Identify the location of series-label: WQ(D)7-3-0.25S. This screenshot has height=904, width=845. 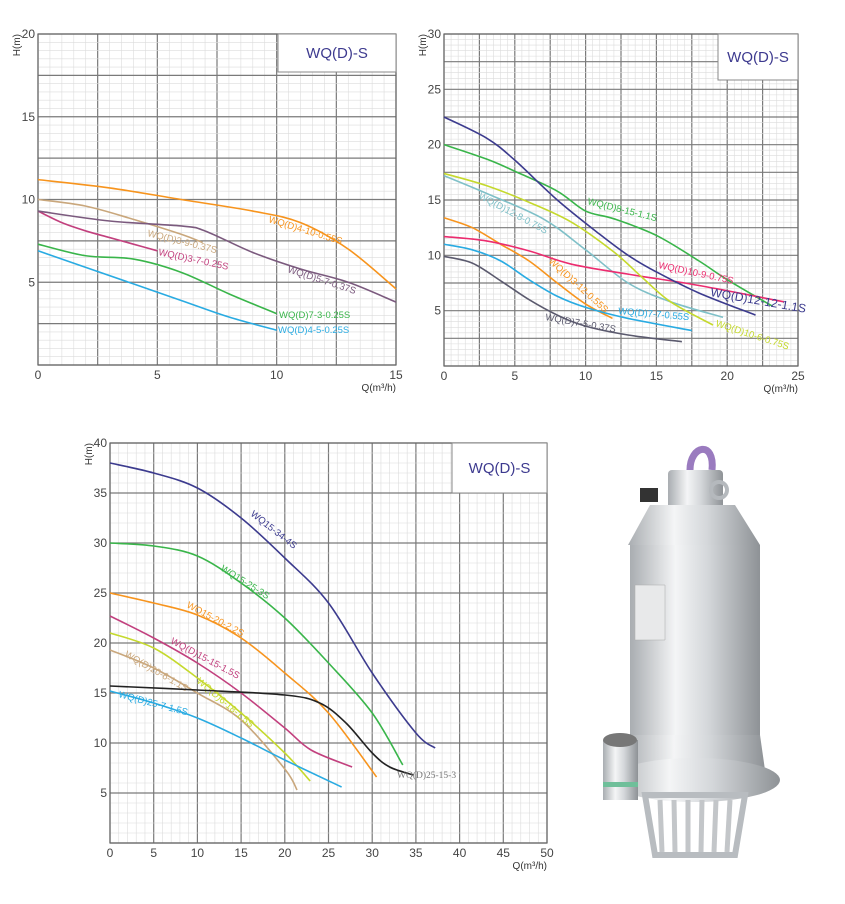
(314, 315).